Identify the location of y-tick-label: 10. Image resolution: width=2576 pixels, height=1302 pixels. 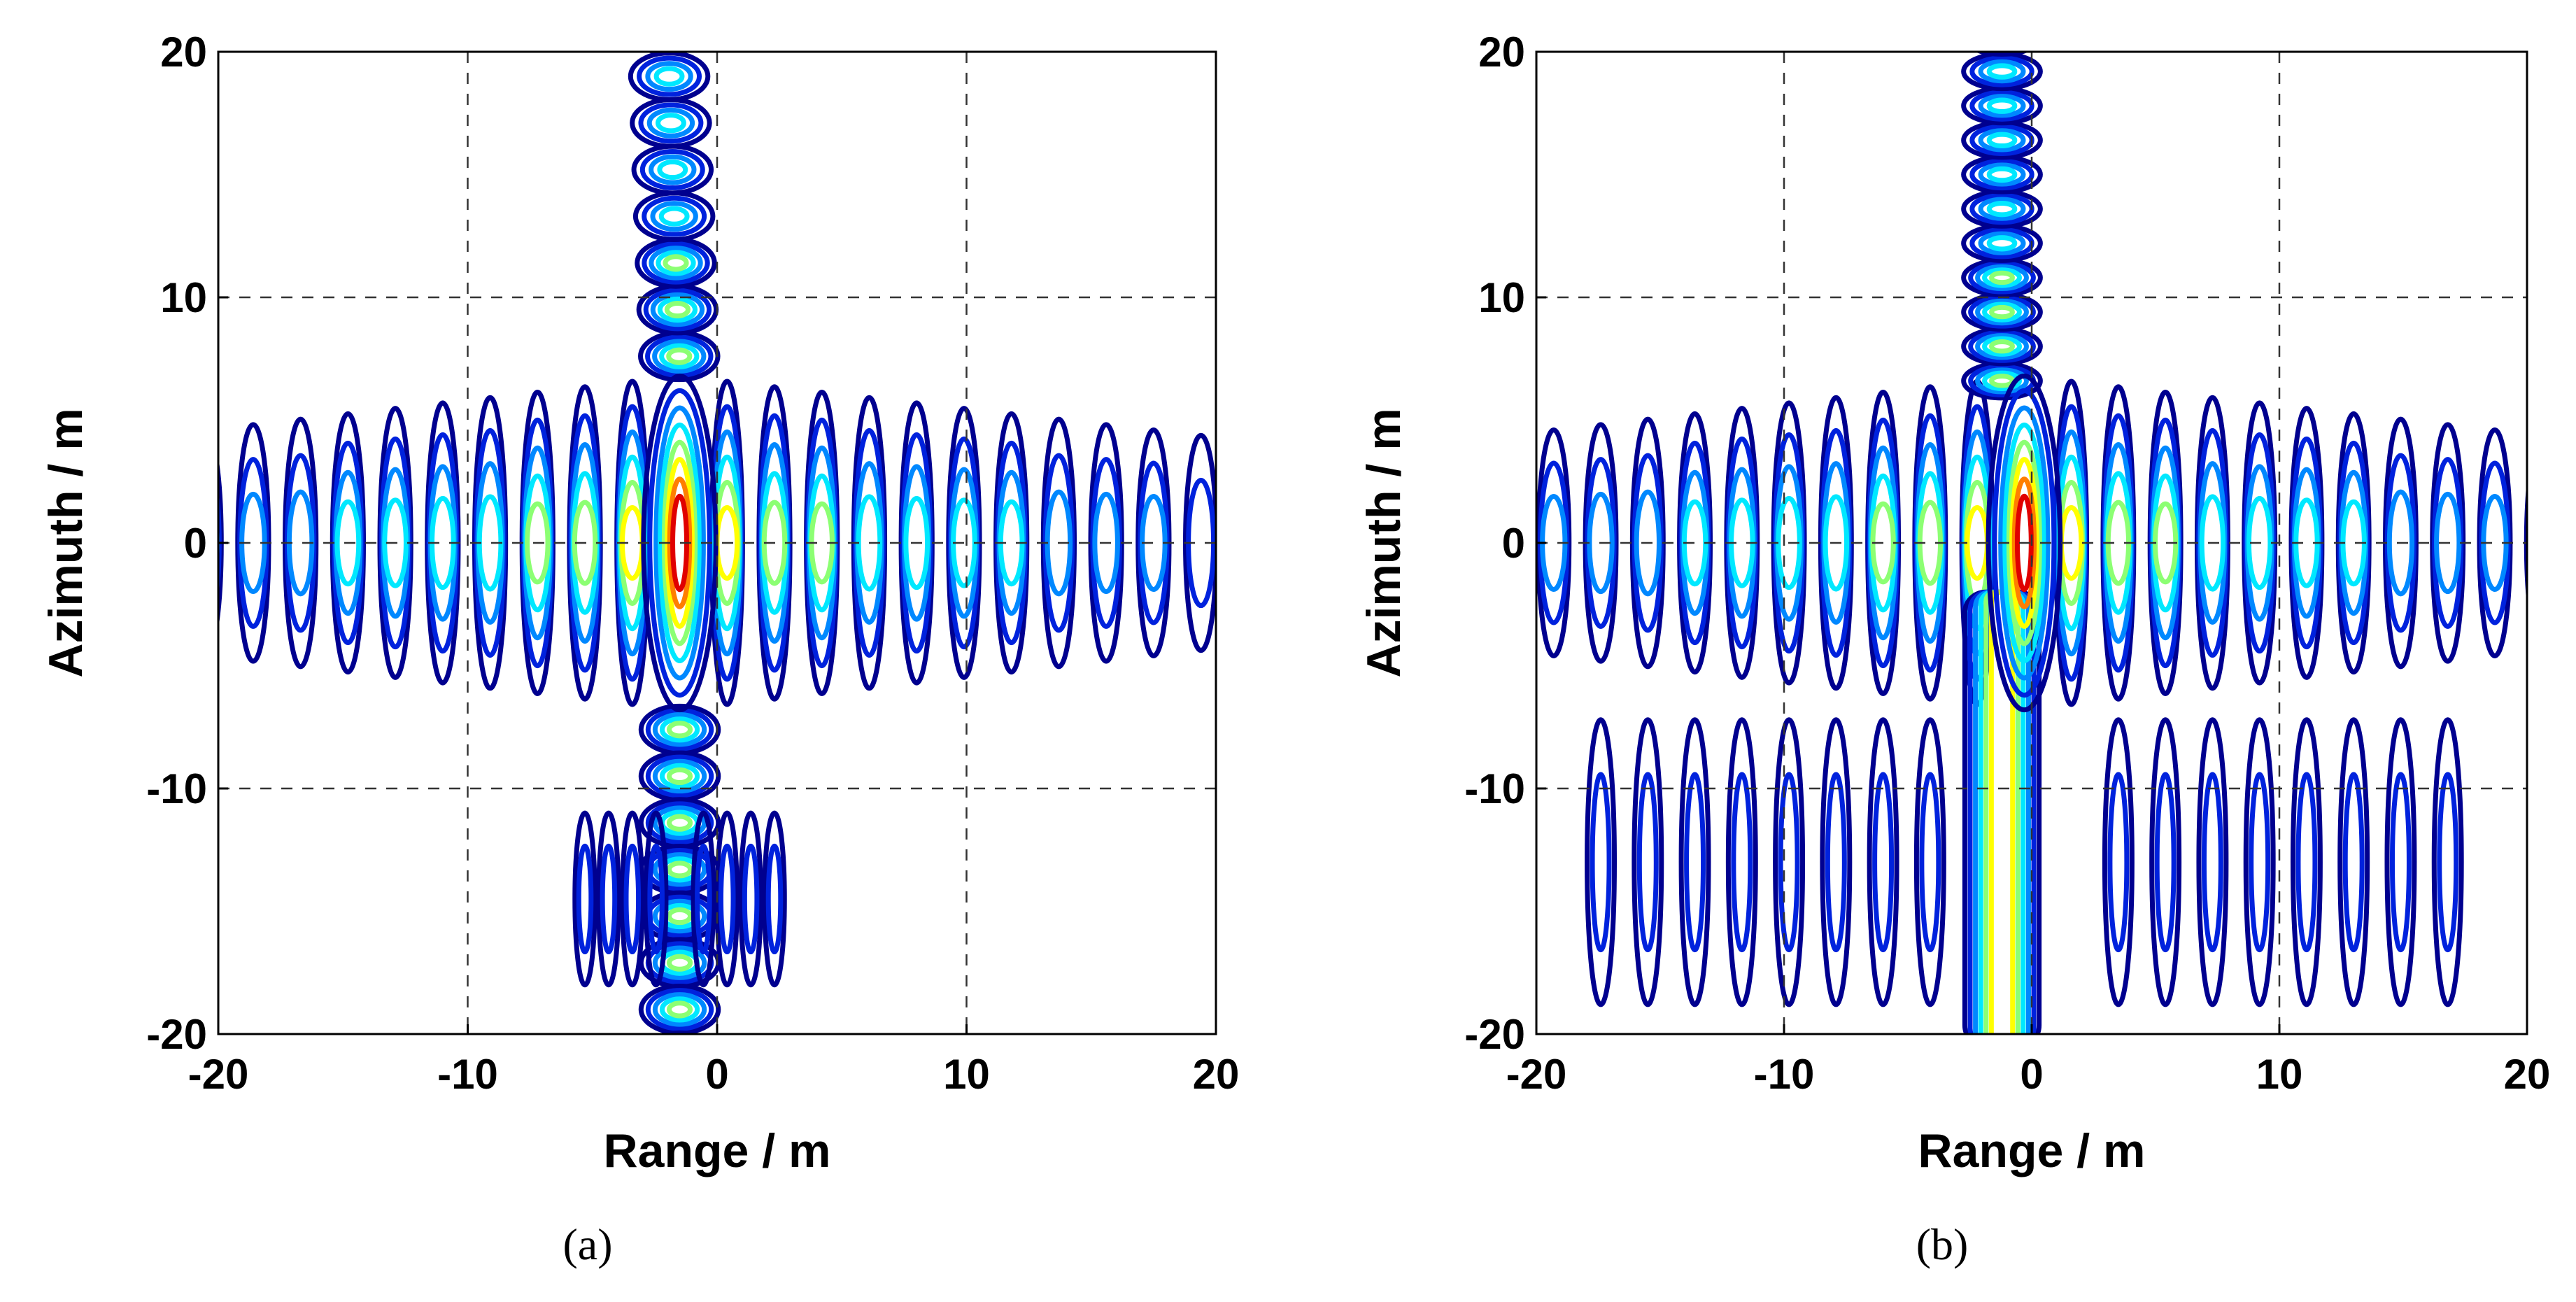
(183, 297).